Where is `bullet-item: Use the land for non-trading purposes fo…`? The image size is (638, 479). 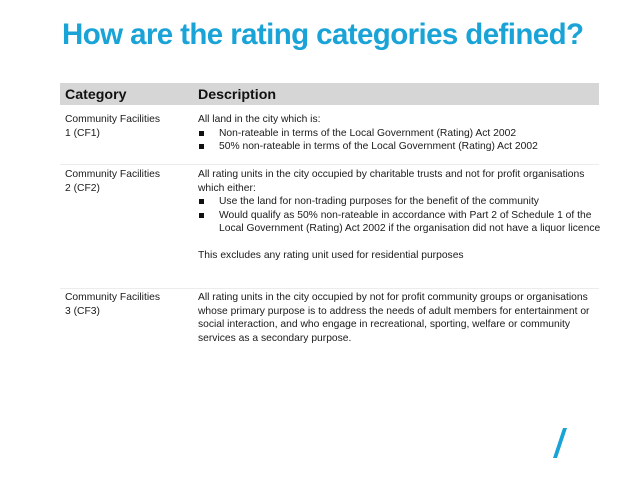 bullet-item: Use the land for non-trading purposes fo… is located at coordinates (400, 202).